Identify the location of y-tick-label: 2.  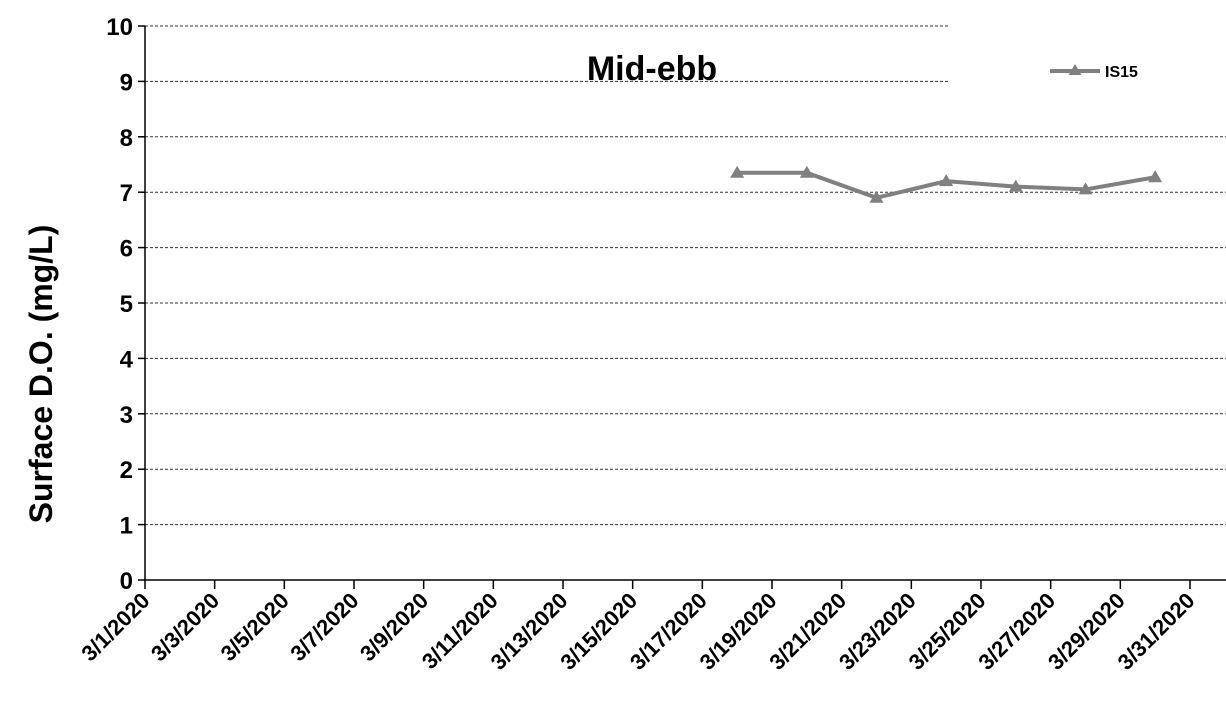
(126, 470).